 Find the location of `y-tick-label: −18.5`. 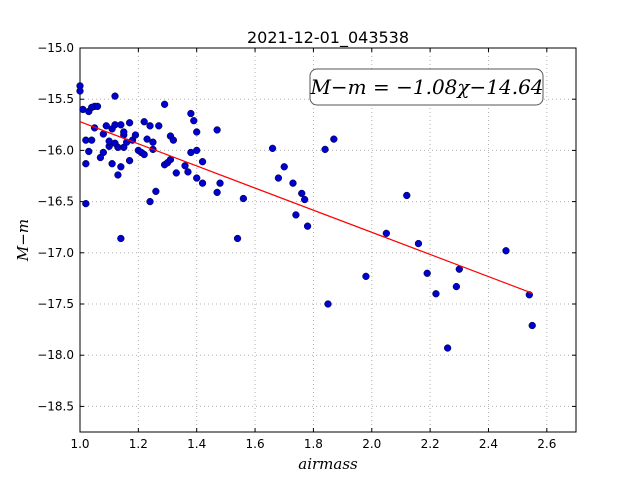

y-tick-label: −18.5 is located at coordinates (55, 406).